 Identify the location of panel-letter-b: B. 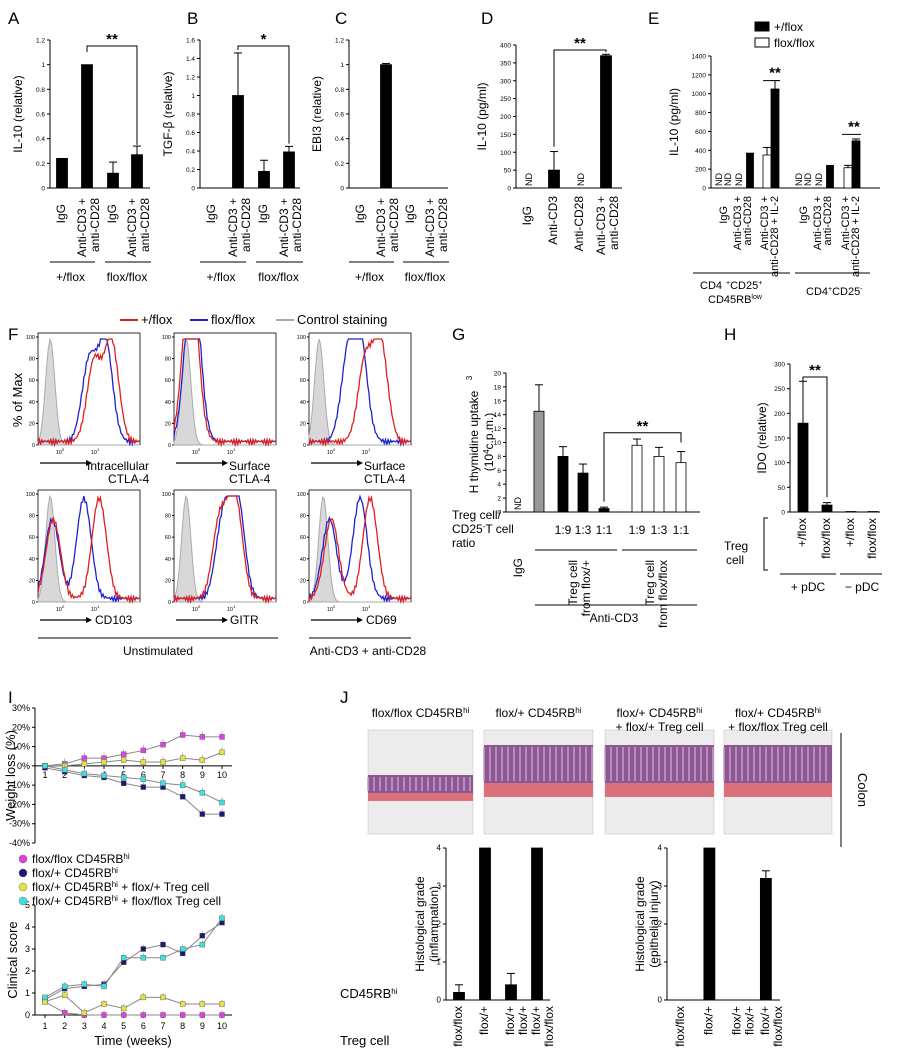
(192, 18).